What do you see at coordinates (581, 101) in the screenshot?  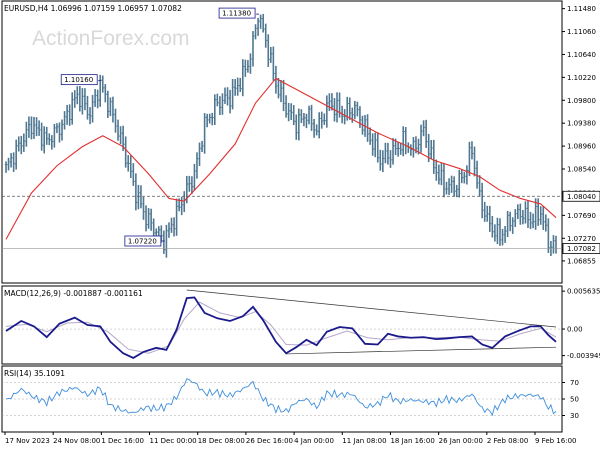 I see `price-tick-label: 1.09800` at bounding box center [581, 101].